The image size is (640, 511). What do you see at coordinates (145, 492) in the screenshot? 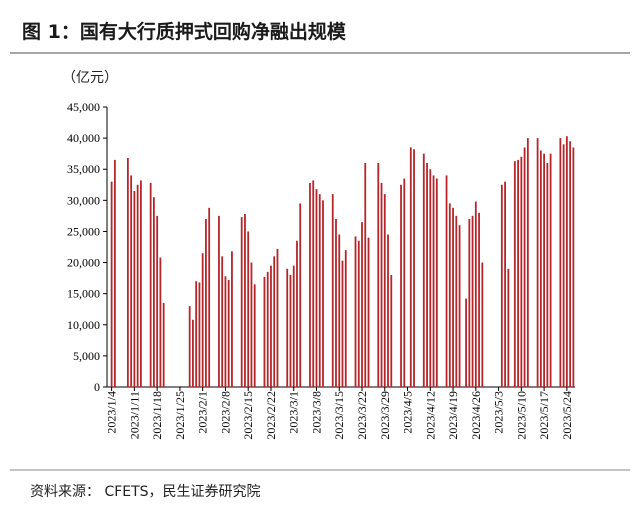
I see `source-note: 资料来源： CFETS，民生证券研究院` at bounding box center [145, 492].